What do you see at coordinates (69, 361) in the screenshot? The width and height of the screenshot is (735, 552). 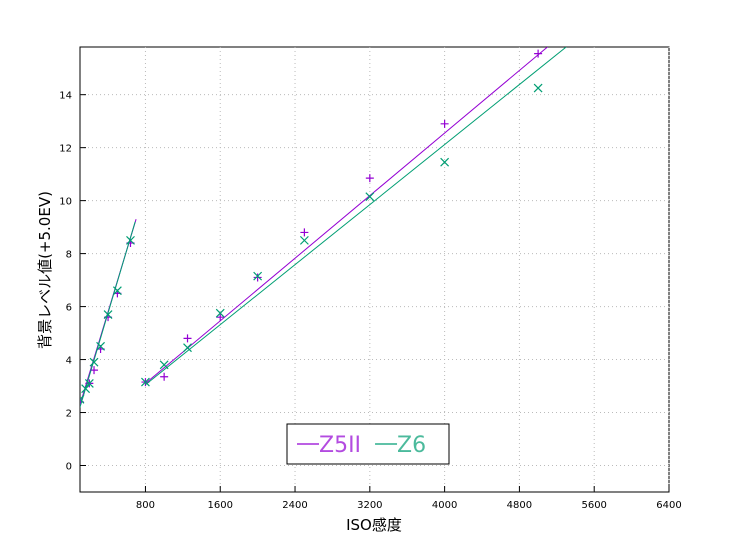 I see `y-tick-label: 4` at bounding box center [69, 361].